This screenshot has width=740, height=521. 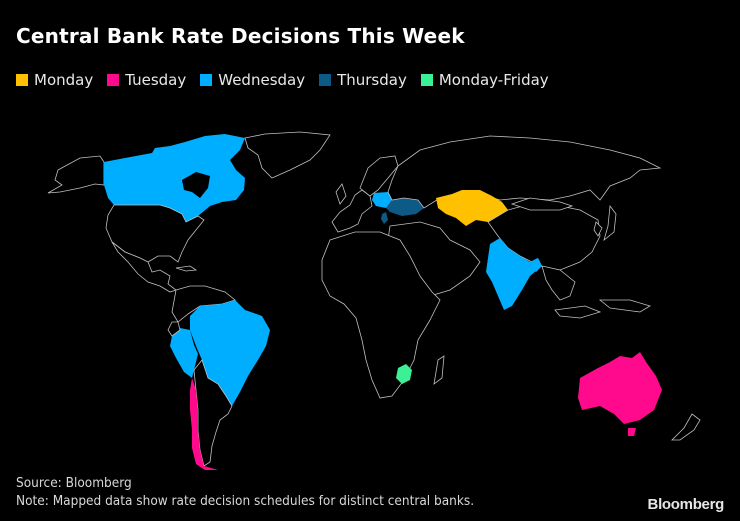 I want to click on chart-title: Central Bank Rate Decisions This Week, so click(x=240, y=36).